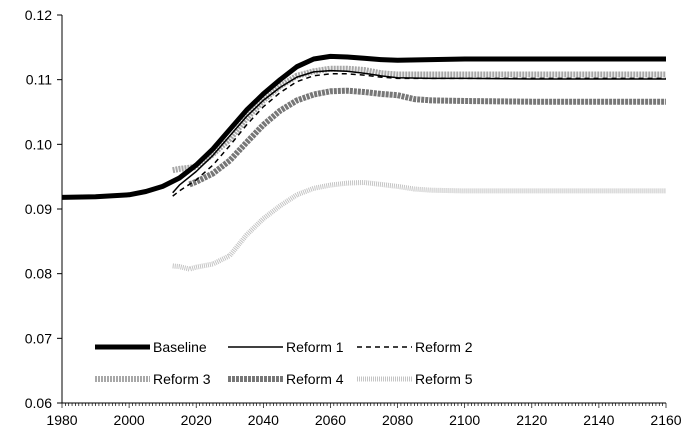 The width and height of the screenshot is (699, 445). I want to click on legend-label: Reform 2, so click(444, 347).